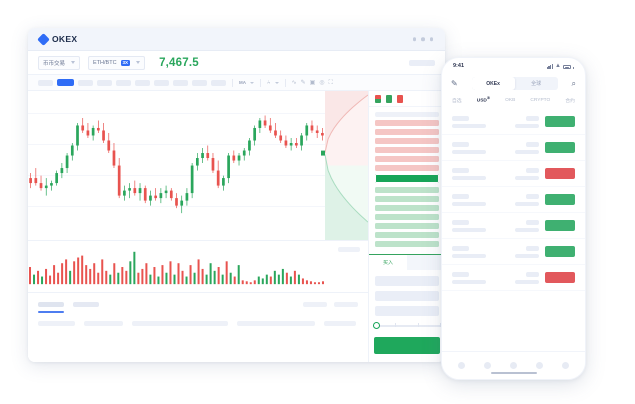 The width and height of the screenshot is (635, 404). What do you see at coordinates (469, 203) in the screenshot?
I see `subtitle-placeholder` at bounding box center [469, 203].